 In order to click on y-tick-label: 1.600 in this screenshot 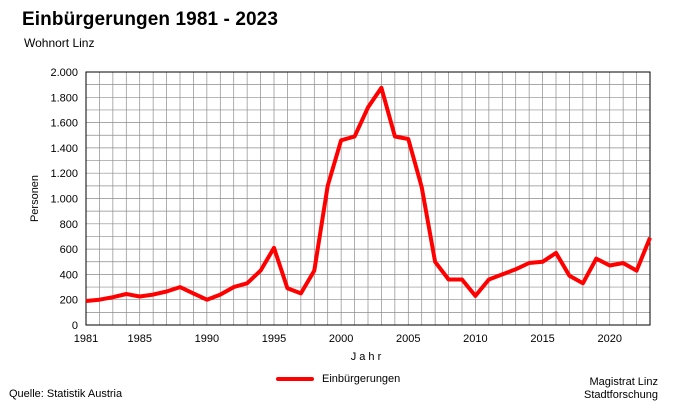, I will do `click(64, 124)`.